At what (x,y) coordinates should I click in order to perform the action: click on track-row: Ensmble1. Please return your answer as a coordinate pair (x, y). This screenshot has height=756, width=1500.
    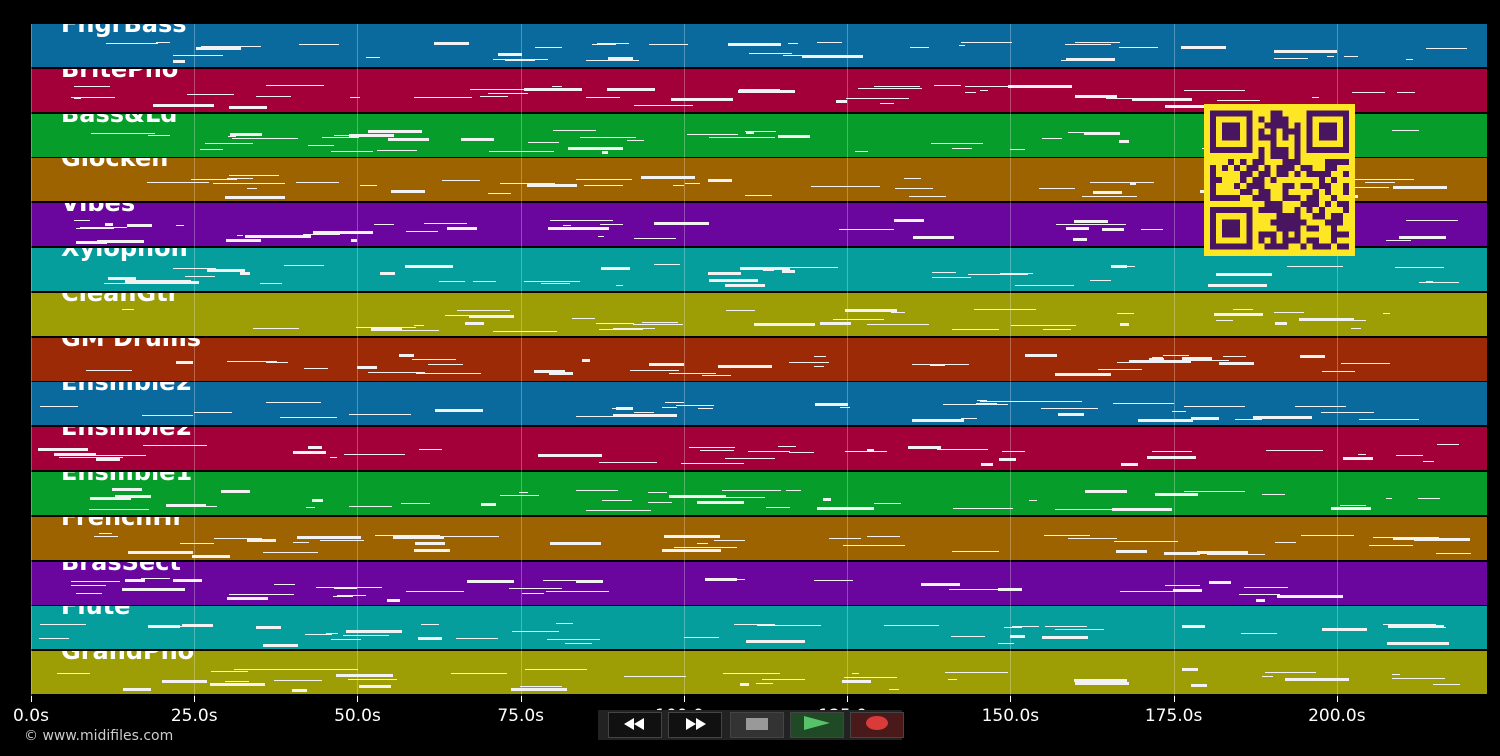
    Looking at the image, I should click on (759, 494).